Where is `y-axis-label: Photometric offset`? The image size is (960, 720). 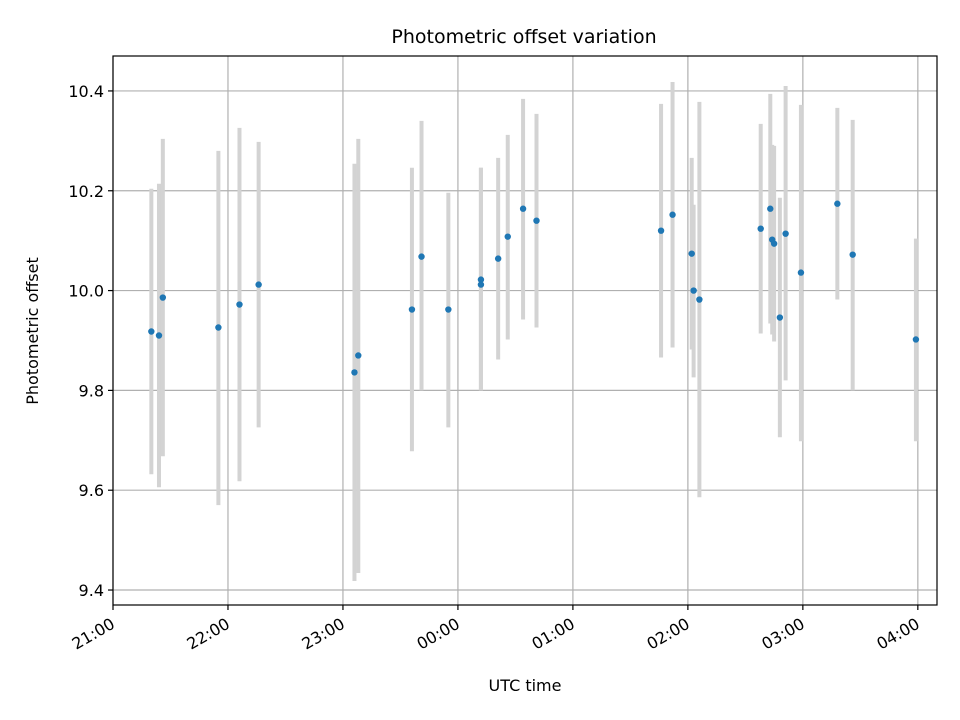 y-axis-label: Photometric offset is located at coordinates (32, 331).